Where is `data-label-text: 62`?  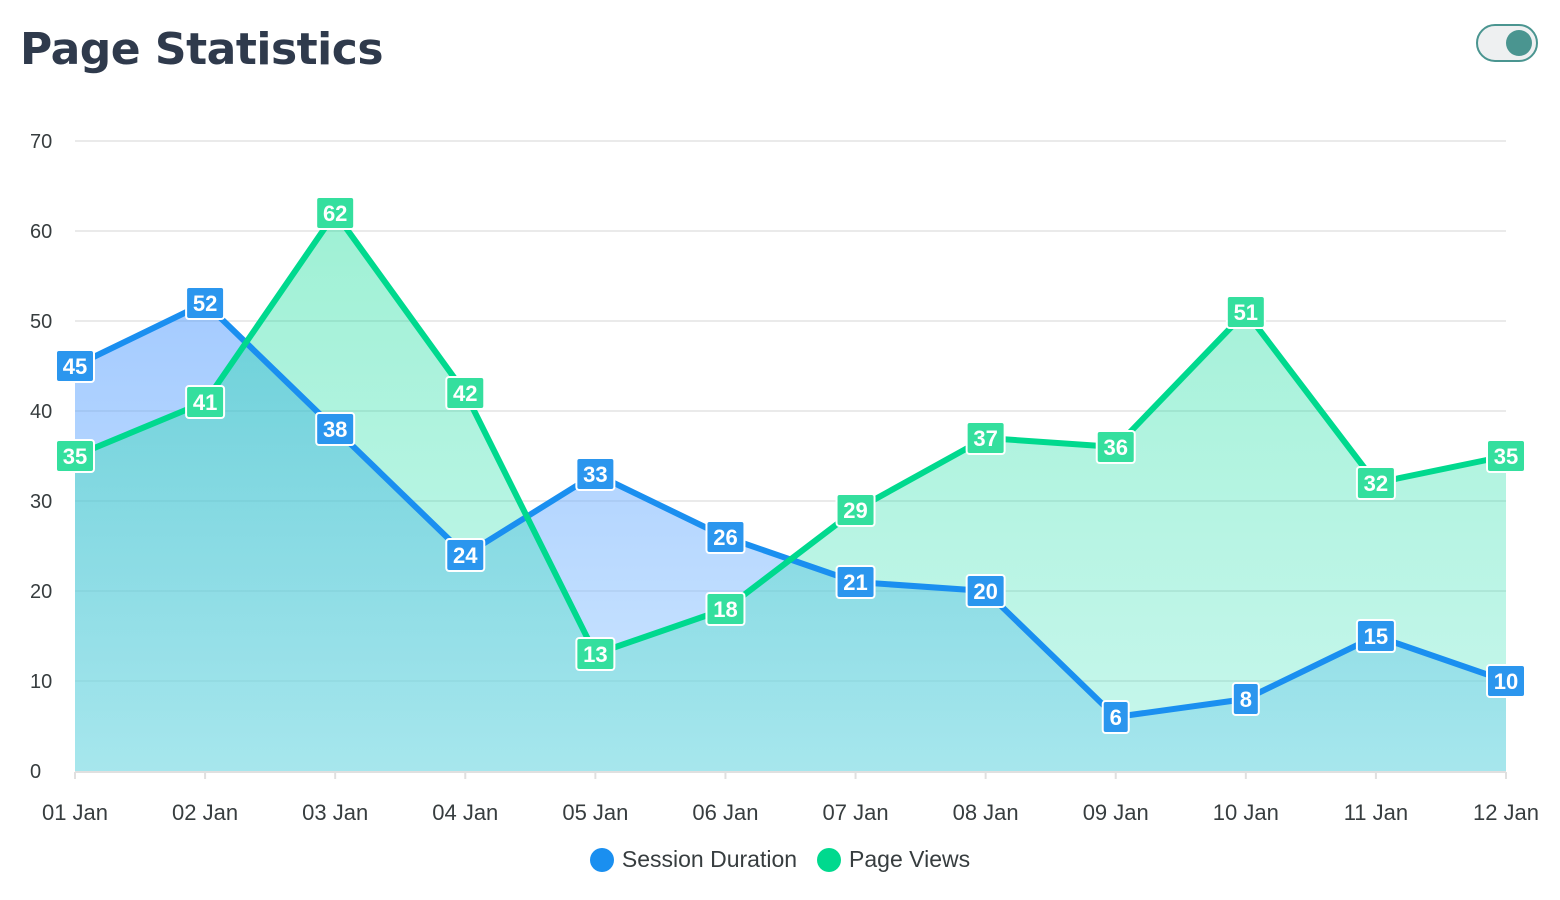 data-label-text: 62 is located at coordinates (335, 213).